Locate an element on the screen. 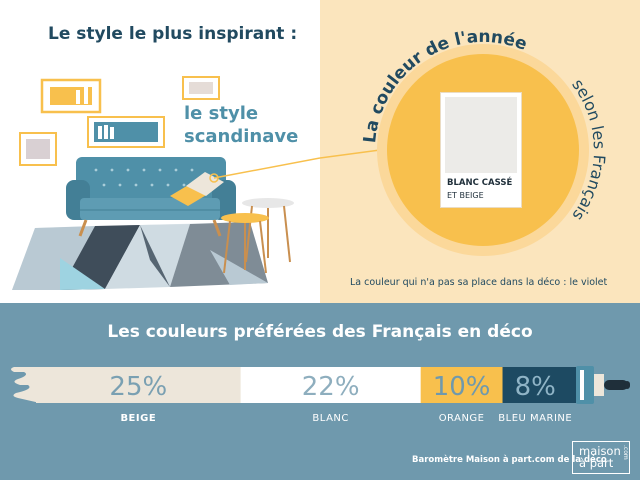 The height and width of the screenshot is (480, 640). style-name-line2: scandinave is located at coordinates (241, 136).